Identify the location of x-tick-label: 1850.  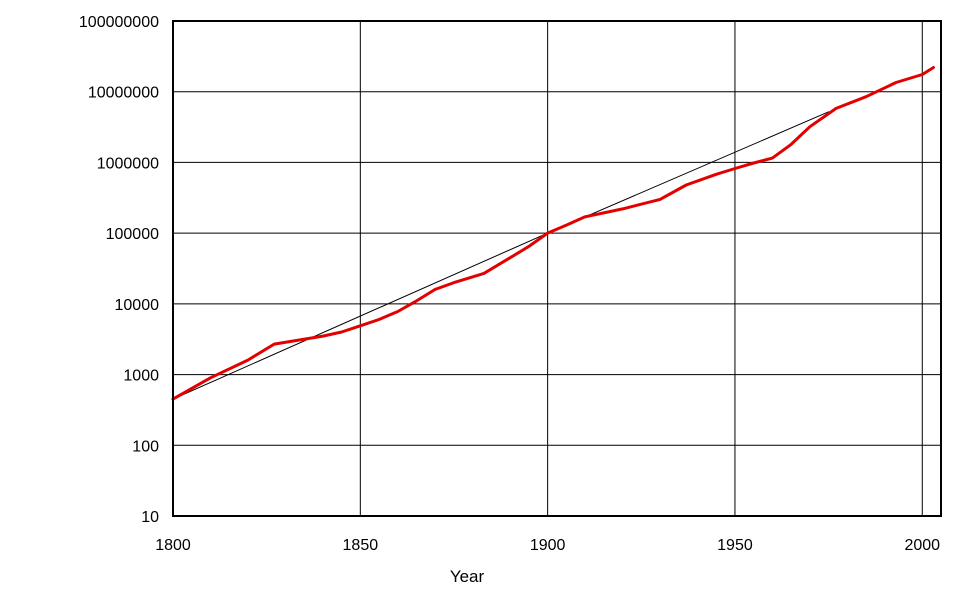
(361, 545).